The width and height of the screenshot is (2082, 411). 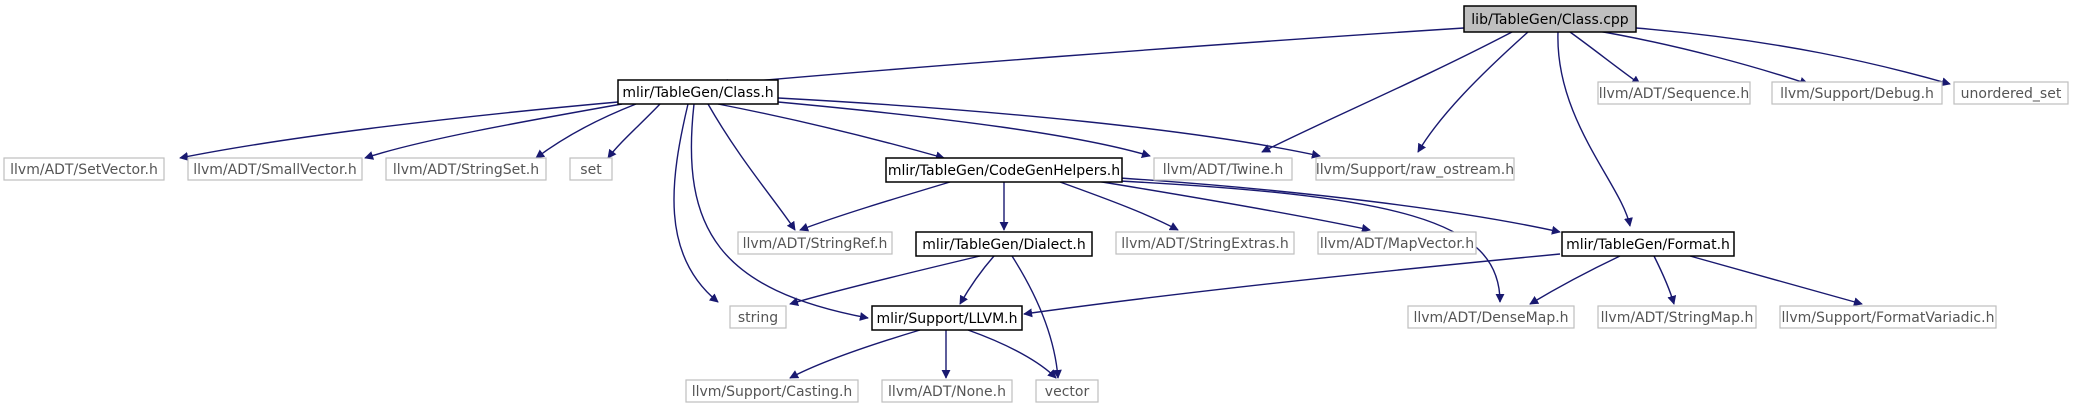 I want to click on edge-classh-to-stringref, so click(x=751, y=167).